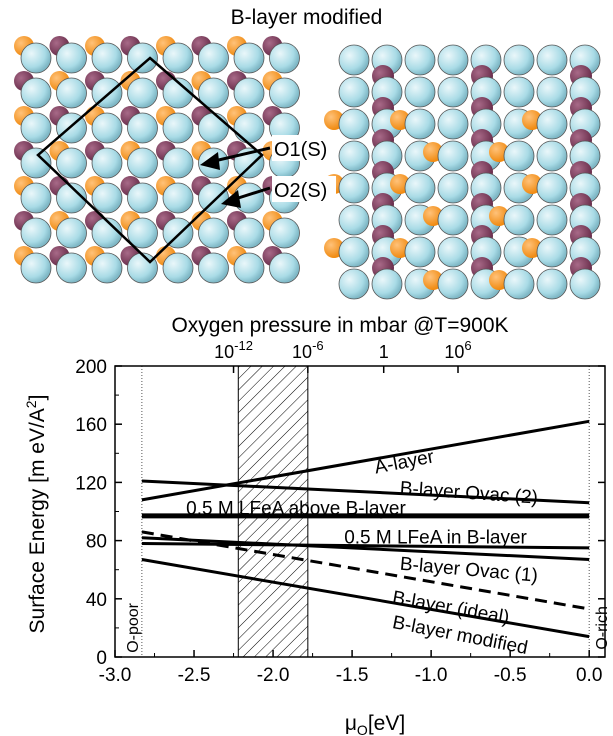 Image resolution: width=613 pixels, height=736 pixels. Describe the element at coordinates (457, 350) in the screenshot. I see `top-tick-label: 10⁶` at that location.